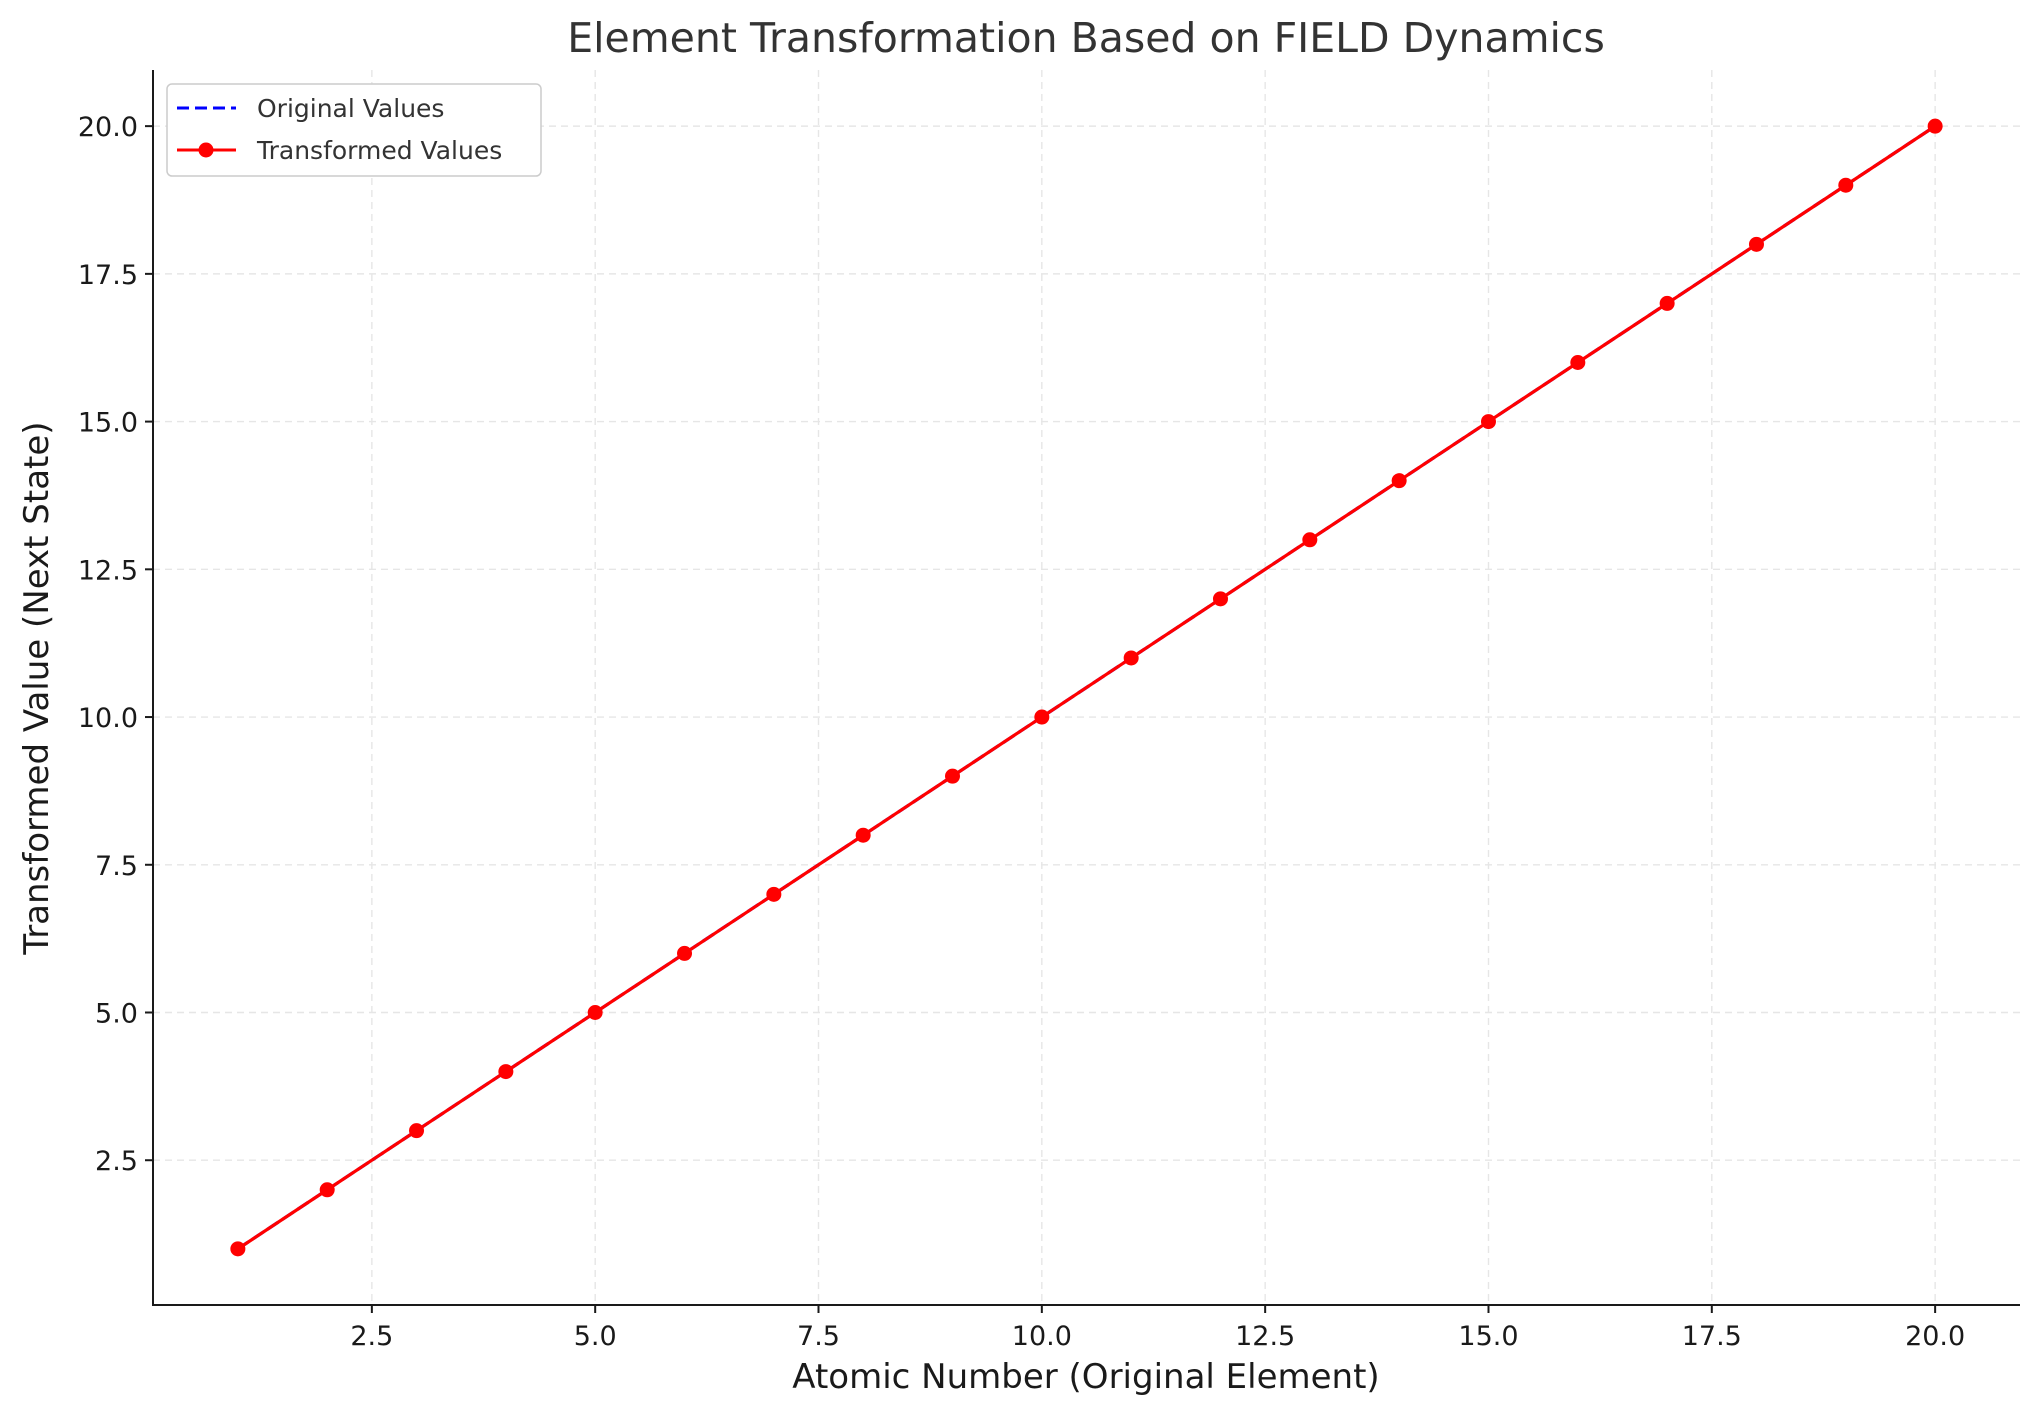  Describe the element at coordinates (371, 1336) in the screenshot. I see `x-tick-label: 2.5` at that location.